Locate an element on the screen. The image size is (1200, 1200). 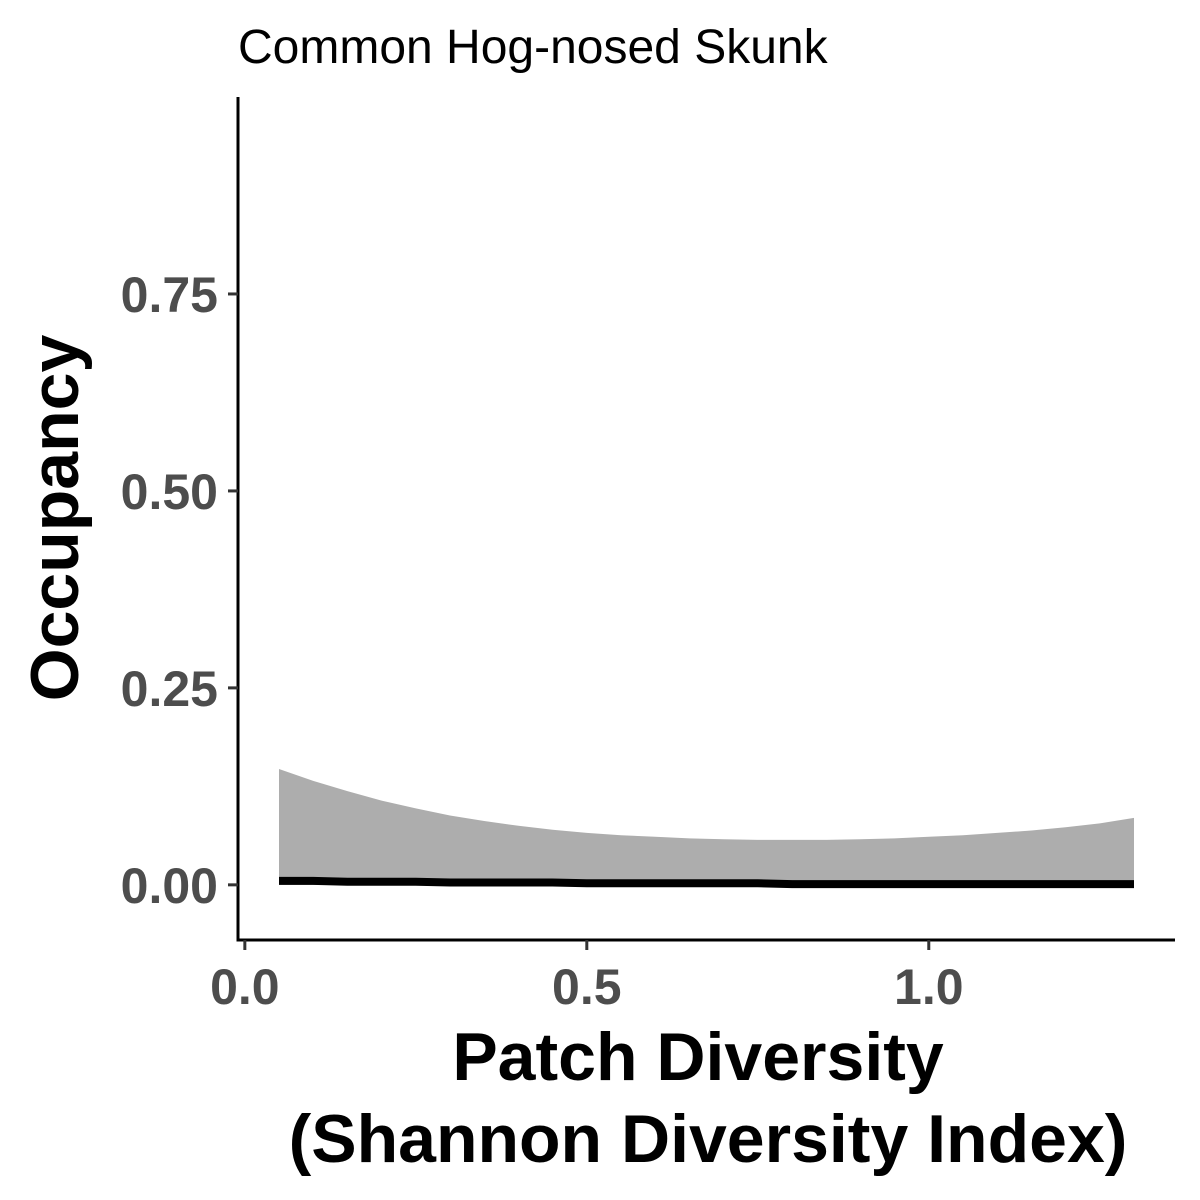
x-tick-label: 0.5 is located at coordinates (587, 987).